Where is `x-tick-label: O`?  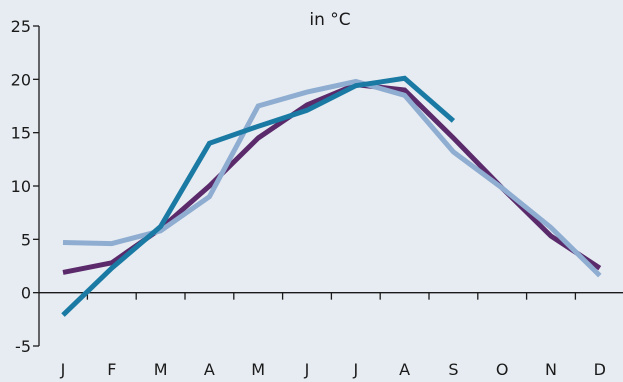 x-tick-label: O is located at coordinates (502, 369).